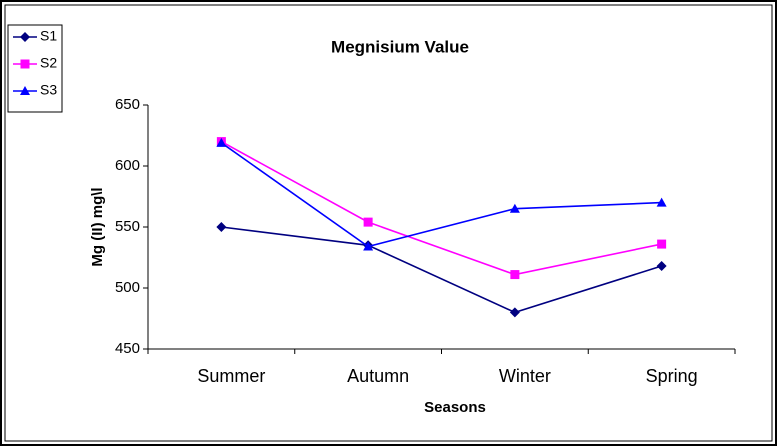 Image resolution: width=777 pixels, height=446 pixels. What do you see at coordinates (400, 46) in the screenshot?
I see `chart-title: Megnisium Value` at bounding box center [400, 46].